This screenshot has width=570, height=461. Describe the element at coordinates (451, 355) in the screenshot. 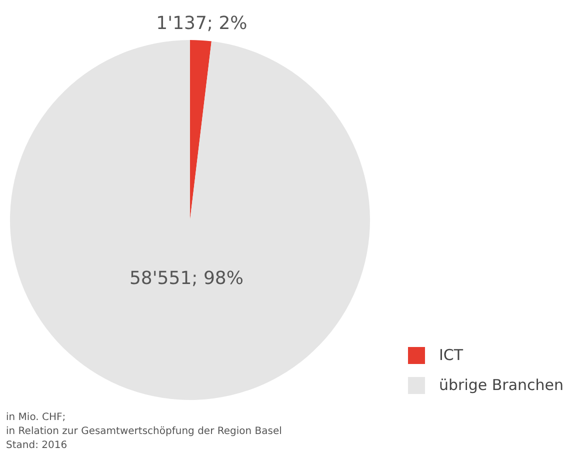

I see `legend-label: ICT` at that location.